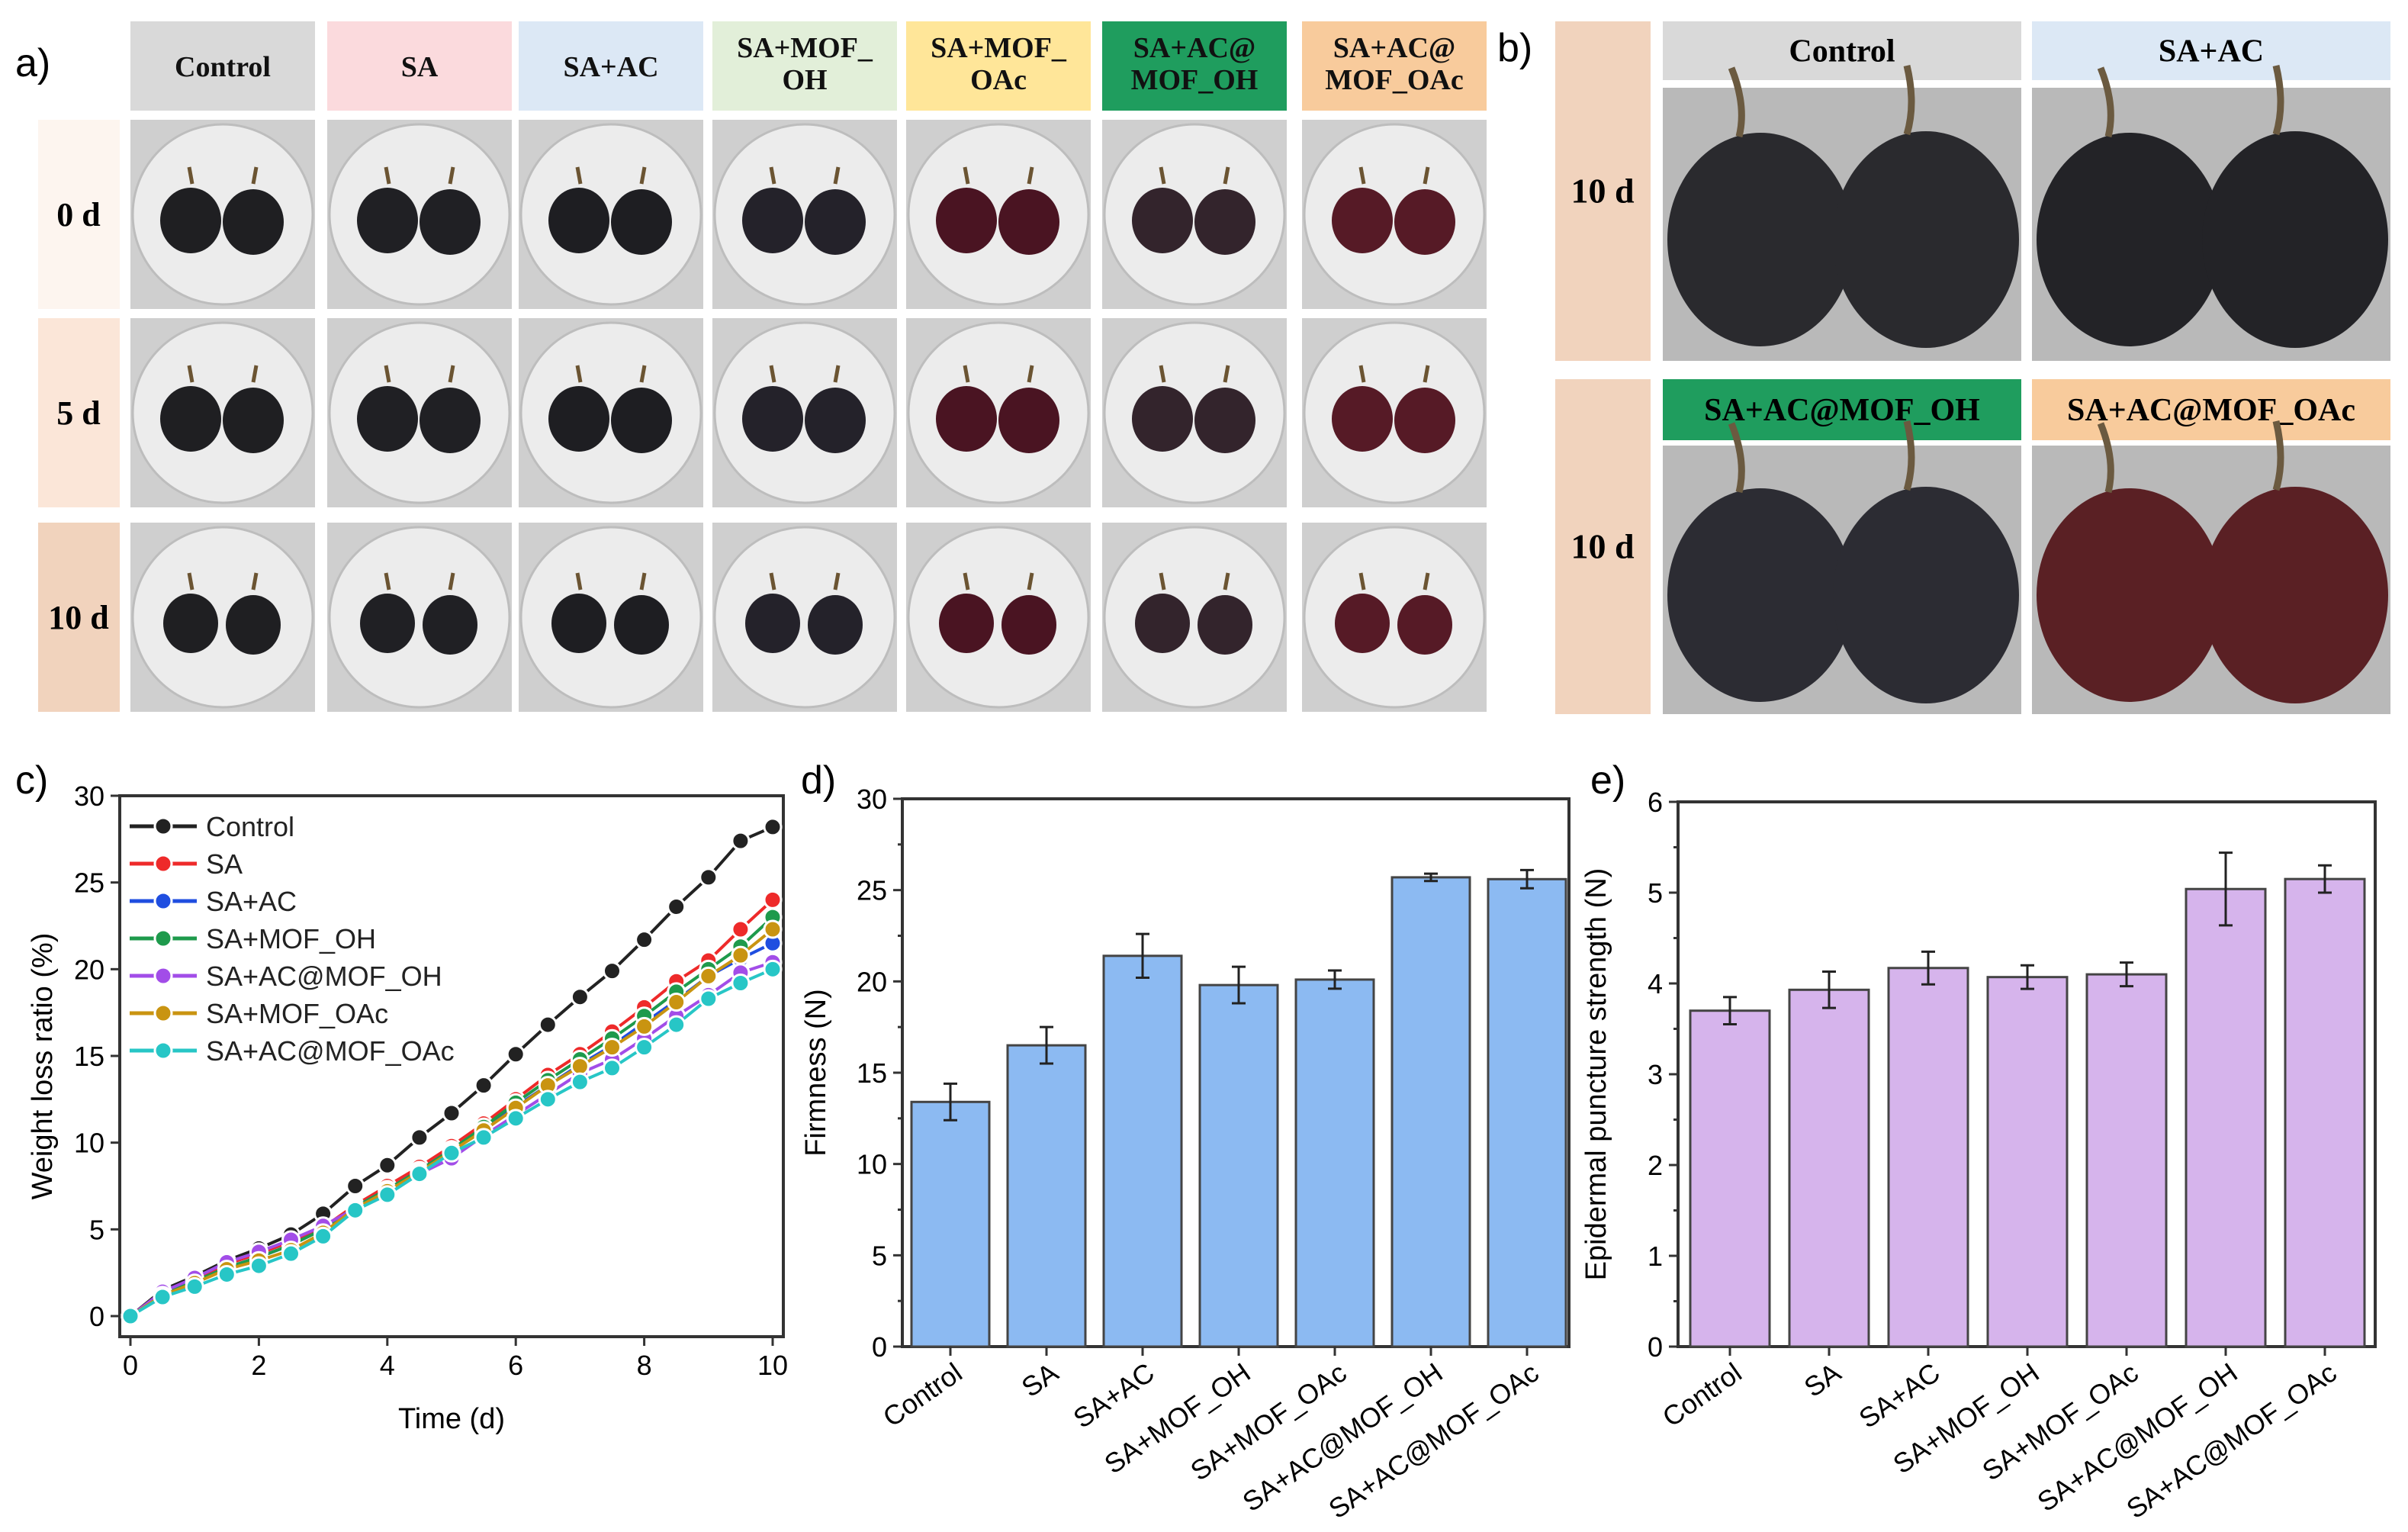 Image resolution: width=2408 pixels, height=1532 pixels. I want to click on bar-SA+AC@MOF_OAc, so click(2325, 1113).